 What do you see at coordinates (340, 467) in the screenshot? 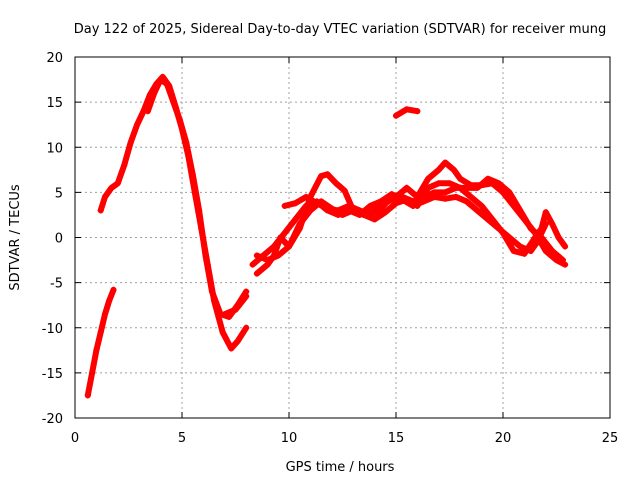
I see `x-axis-label: GPS time / hours` at bounding box center [340, 467].